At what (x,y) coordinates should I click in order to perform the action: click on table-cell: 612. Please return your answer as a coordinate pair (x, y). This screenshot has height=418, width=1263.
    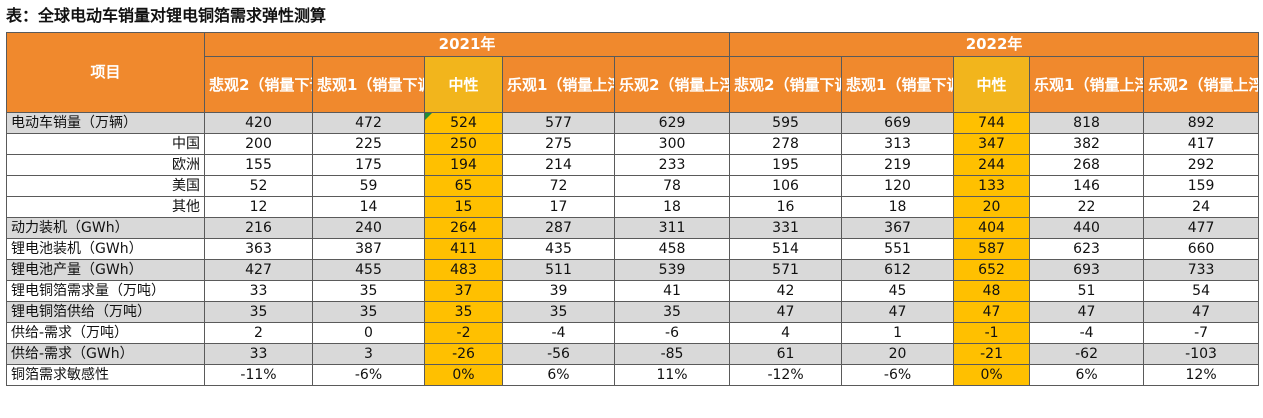
    Looking at the image, I should click on (898, 270).